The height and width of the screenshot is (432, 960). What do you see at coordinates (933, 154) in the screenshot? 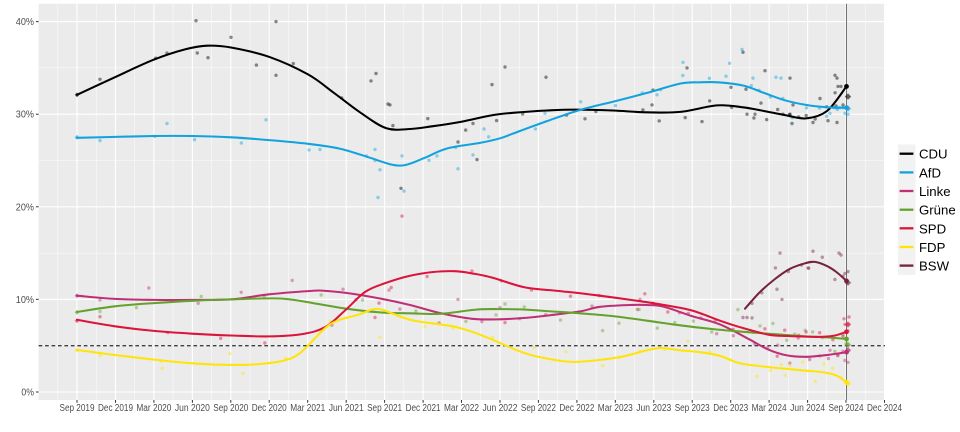
I see `svg-text: CDU` at bounding box center [933, 154].